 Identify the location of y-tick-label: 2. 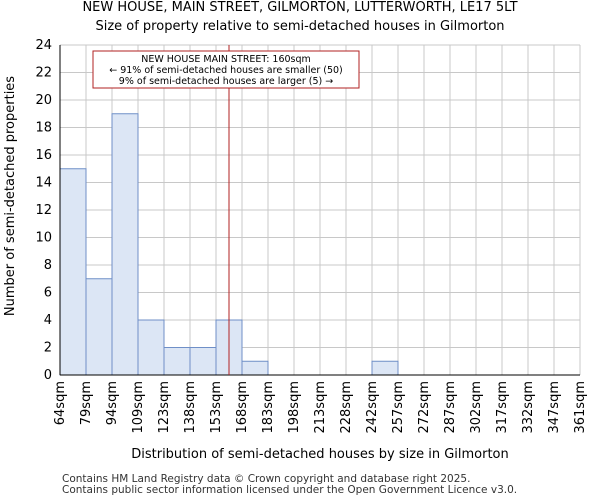
(48, 348).